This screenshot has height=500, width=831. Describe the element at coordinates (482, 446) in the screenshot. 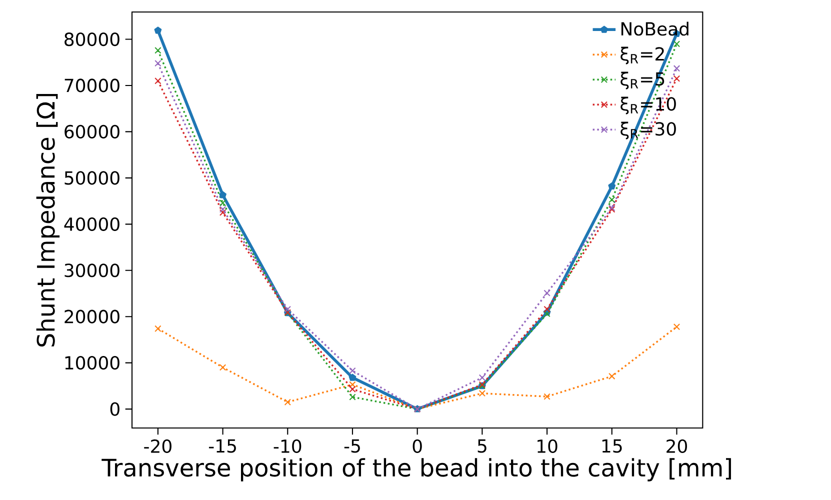

I see `x-tick-label: 5` at that location.